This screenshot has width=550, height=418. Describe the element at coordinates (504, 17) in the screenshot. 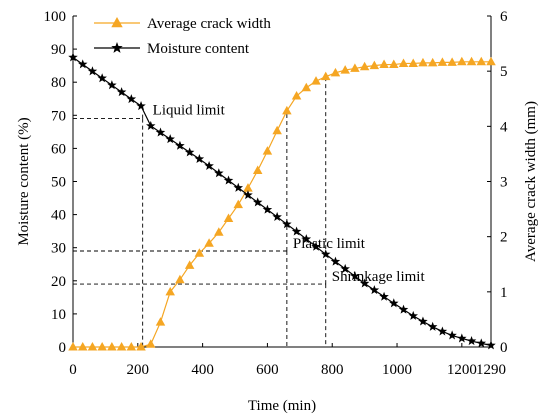

I see `y-right-tick-label: 6` at that location.